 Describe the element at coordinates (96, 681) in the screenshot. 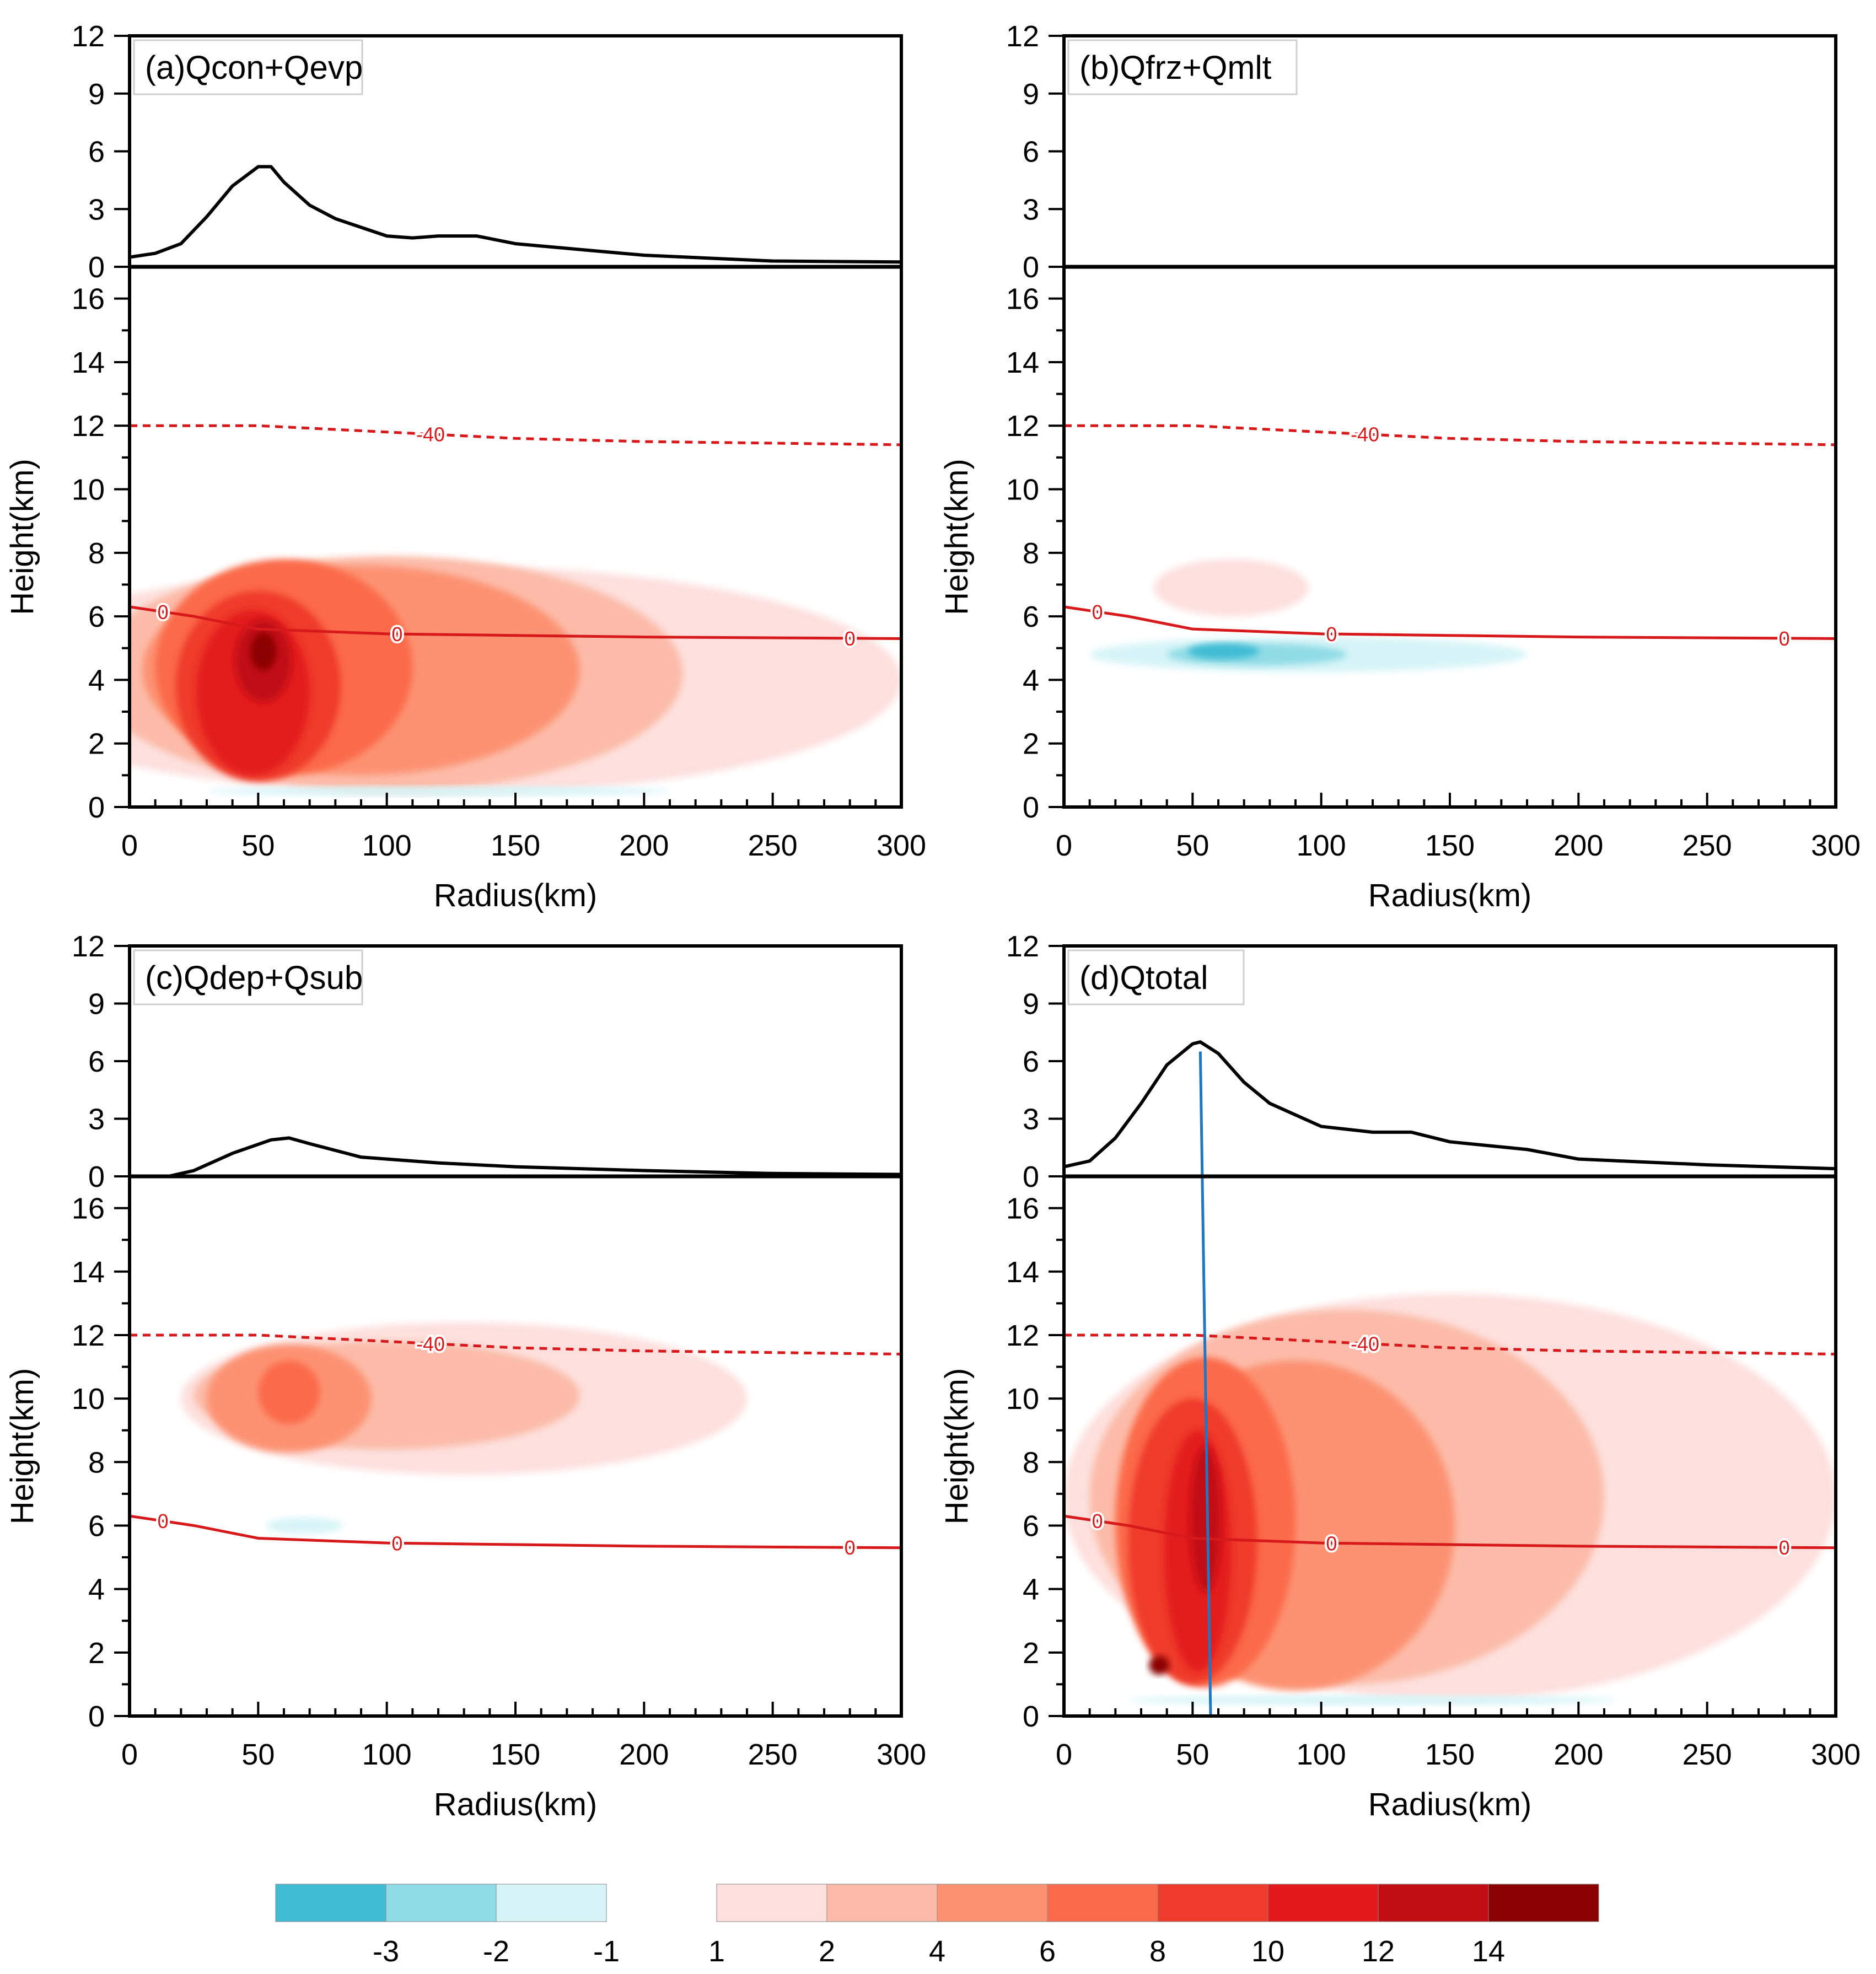

I see `y-tick-label: 4` at that location.